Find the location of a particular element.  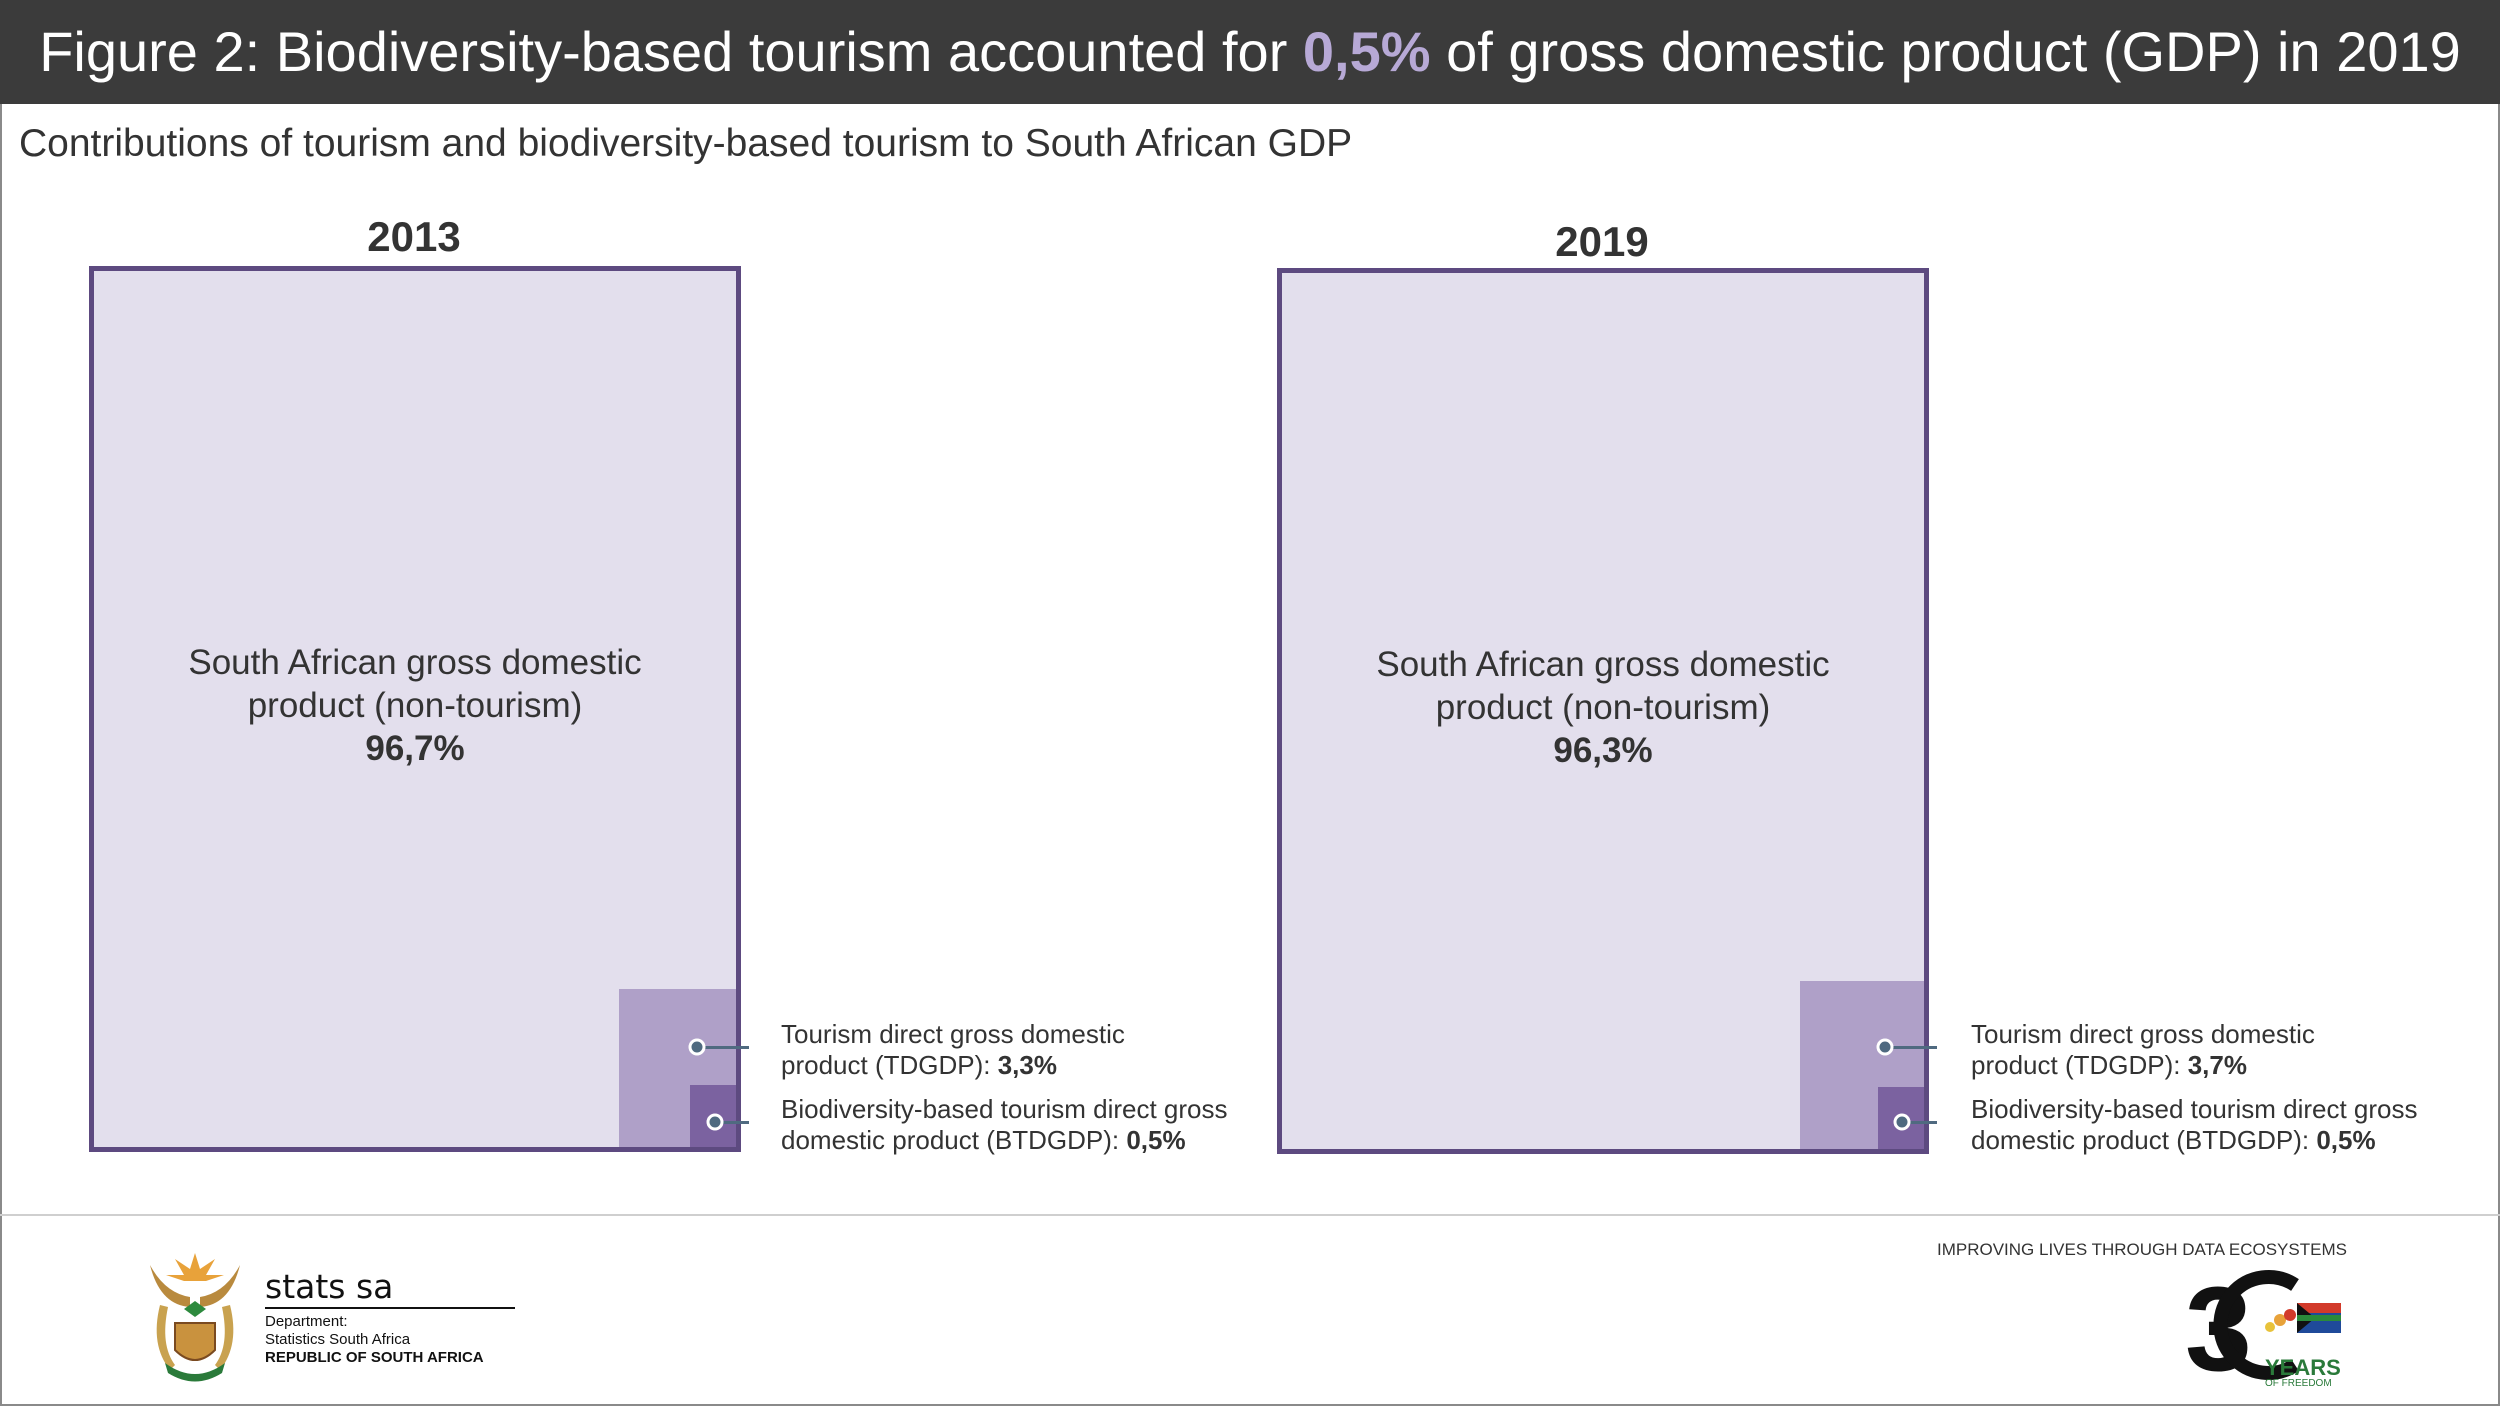

non-tourism-value: 96,7% is located at coordinates (415, 748).